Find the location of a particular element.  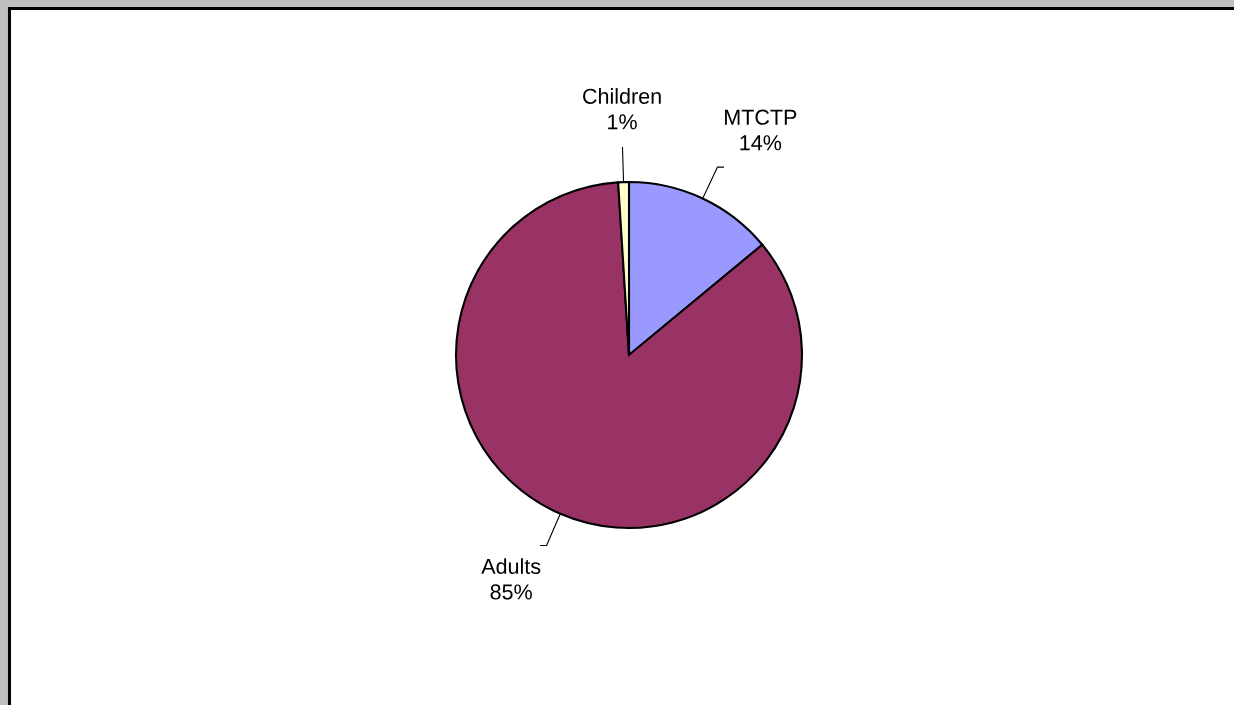

data-label: 1% is located at coordinates (622, 122).